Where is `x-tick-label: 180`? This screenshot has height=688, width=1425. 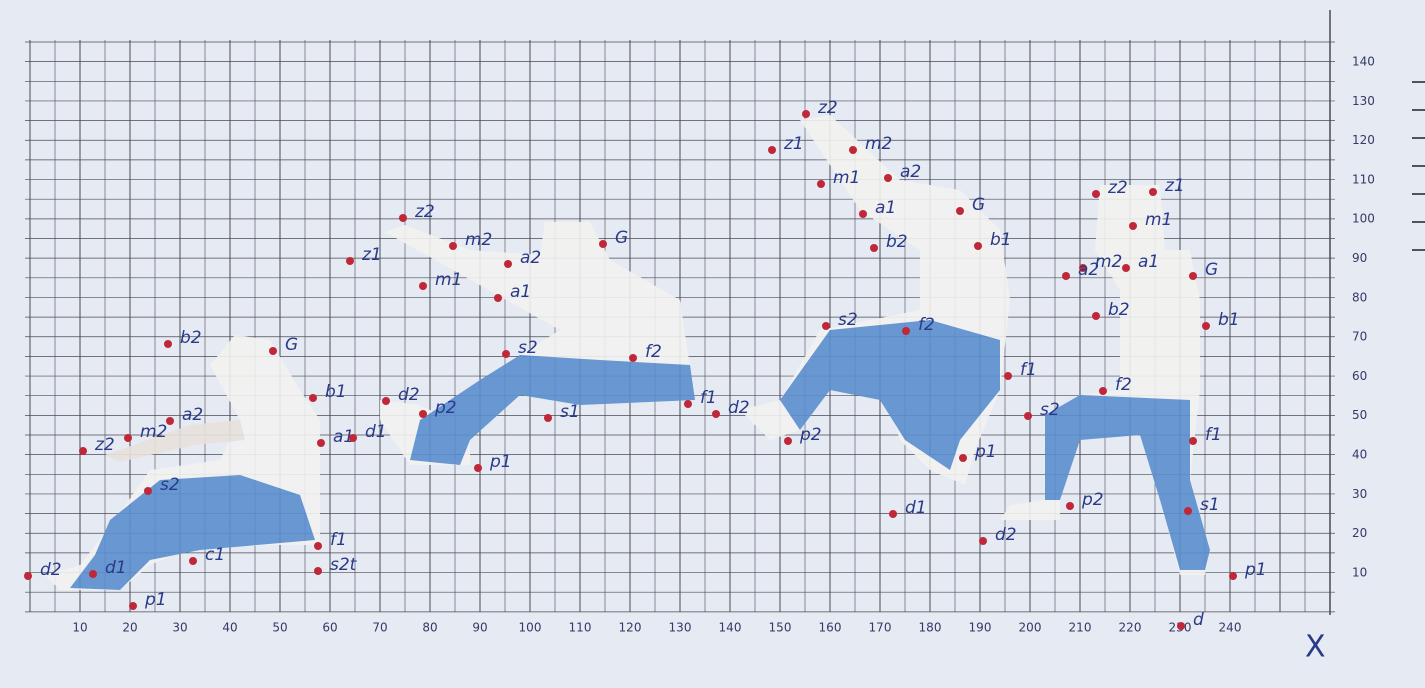 x-tick-label: 180 is located at coordinates (930, 628).